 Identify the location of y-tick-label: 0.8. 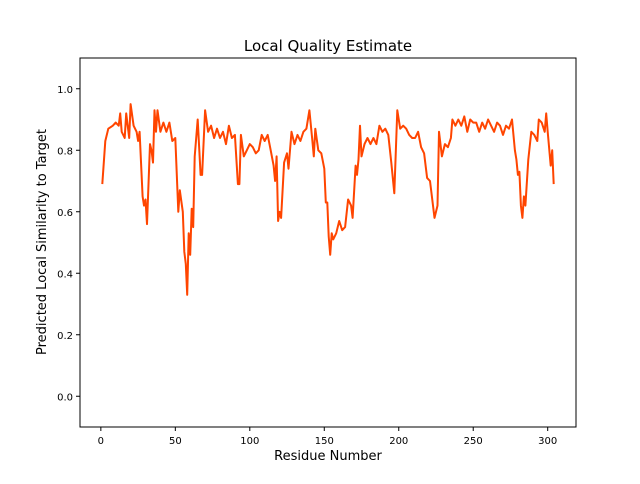
(65, 151).